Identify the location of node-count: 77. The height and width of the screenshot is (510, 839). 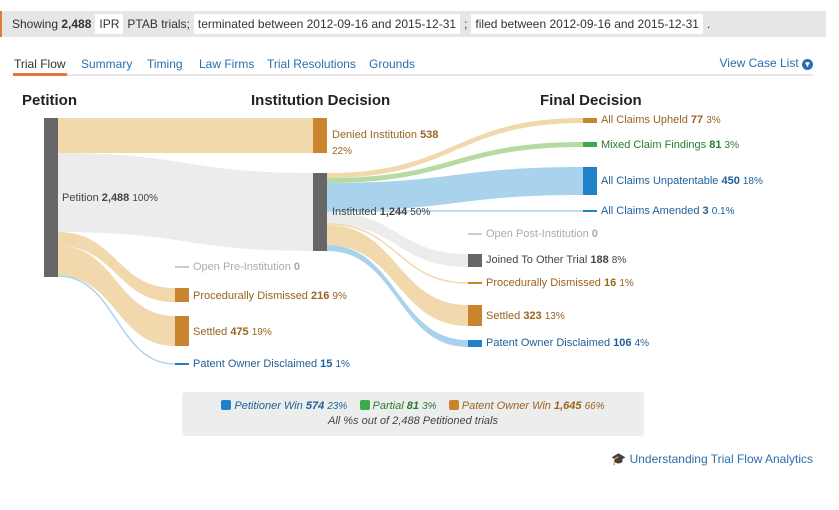
(697, 120).